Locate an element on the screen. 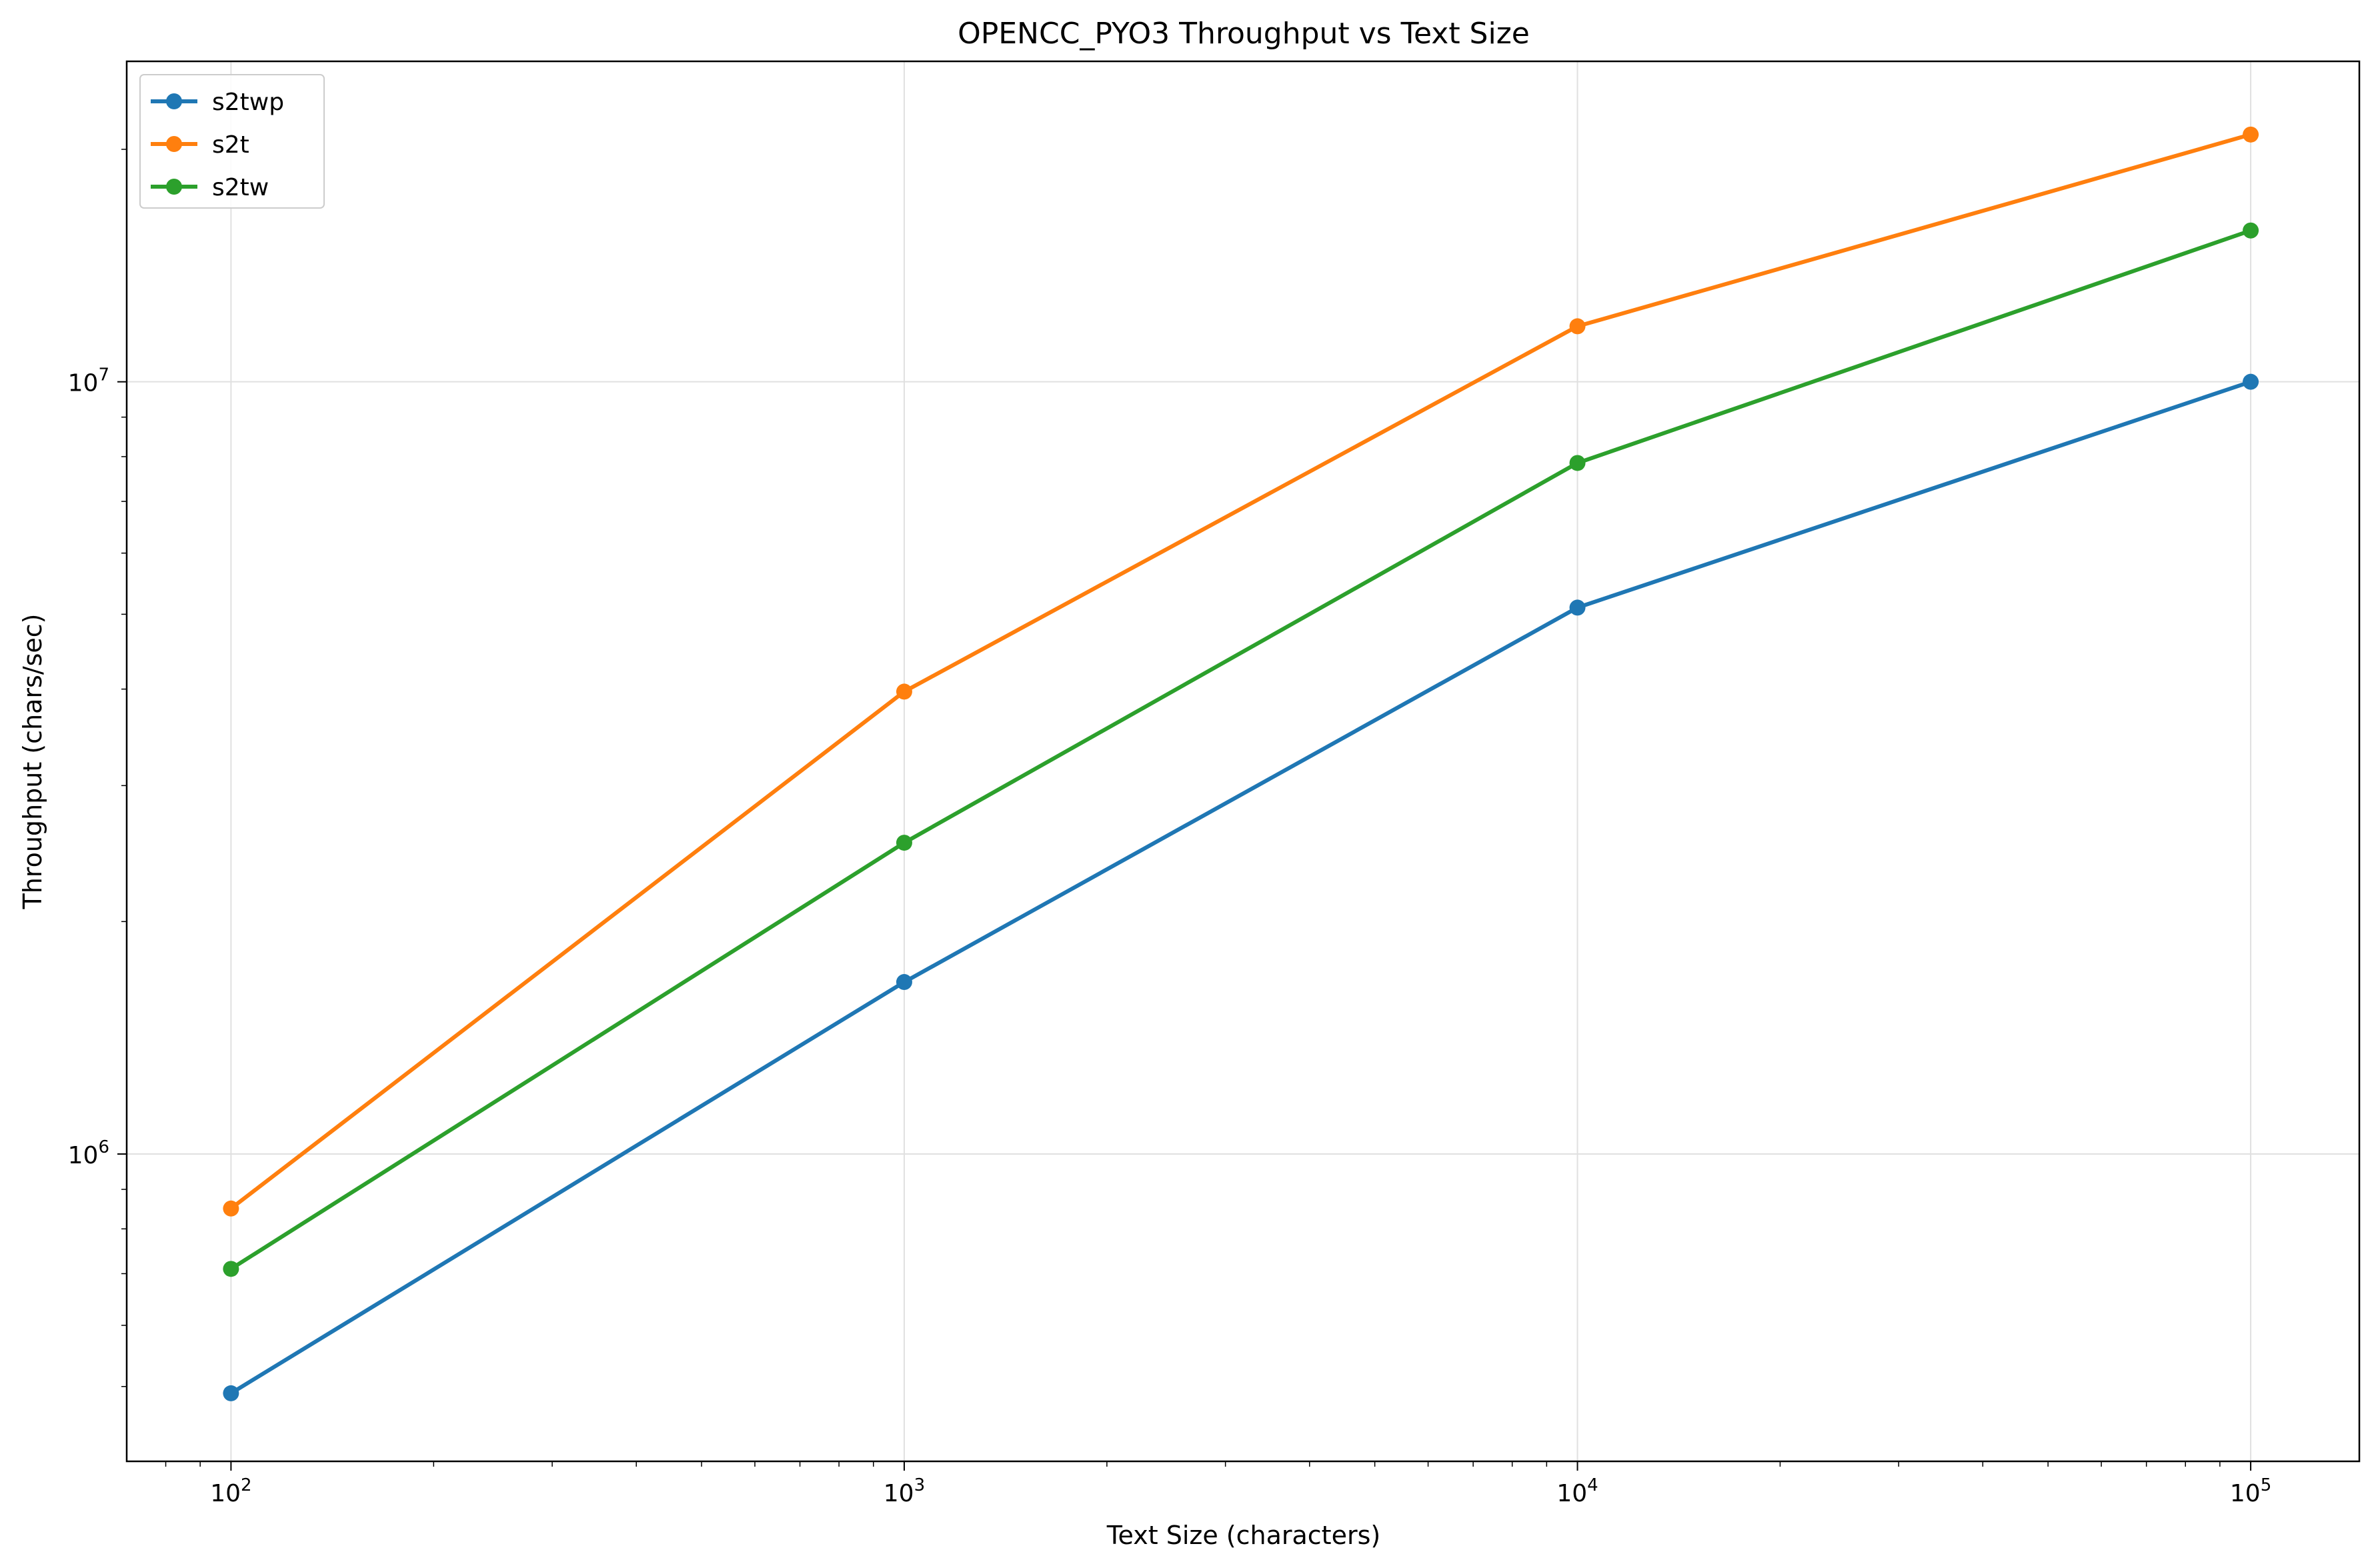  legend-label: s2t is located at coordinates (230, 145).